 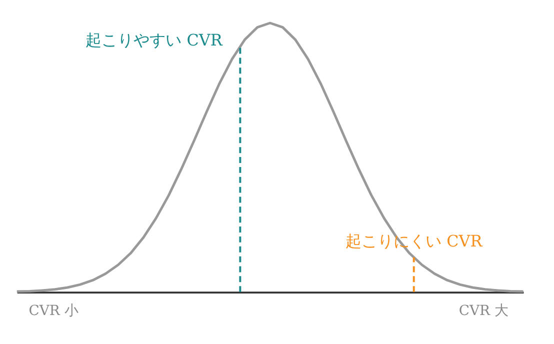 What do you see at coordinates (53, 310) in the screenshot?
I see `text: CVR 小` at bounding box center [53, 310].